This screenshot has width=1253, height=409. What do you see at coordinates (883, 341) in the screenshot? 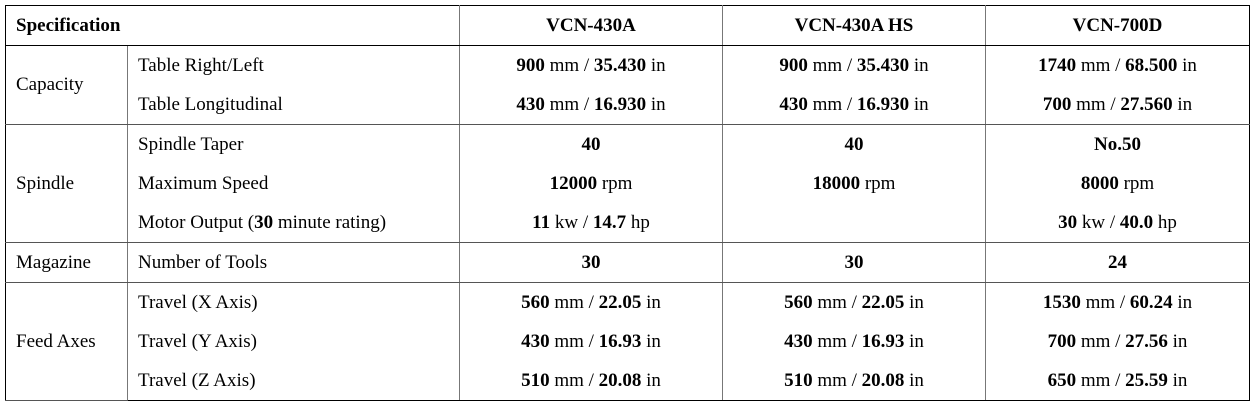
I see `text-run: 16.93` at bounding box center [883, 341].